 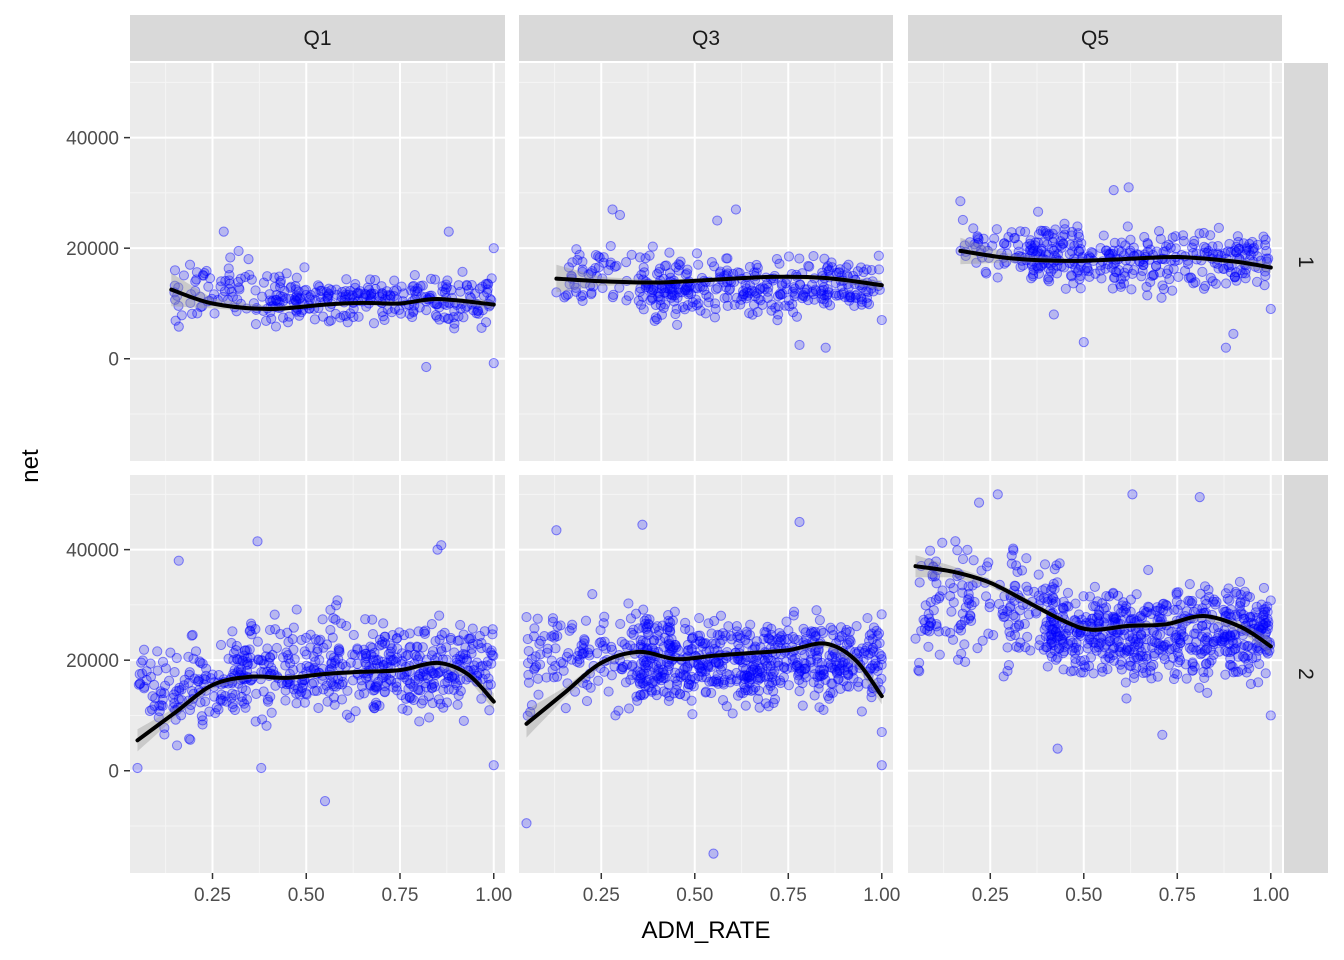 I want to click on facet-strip-Q1, so click(x=317, y=38).